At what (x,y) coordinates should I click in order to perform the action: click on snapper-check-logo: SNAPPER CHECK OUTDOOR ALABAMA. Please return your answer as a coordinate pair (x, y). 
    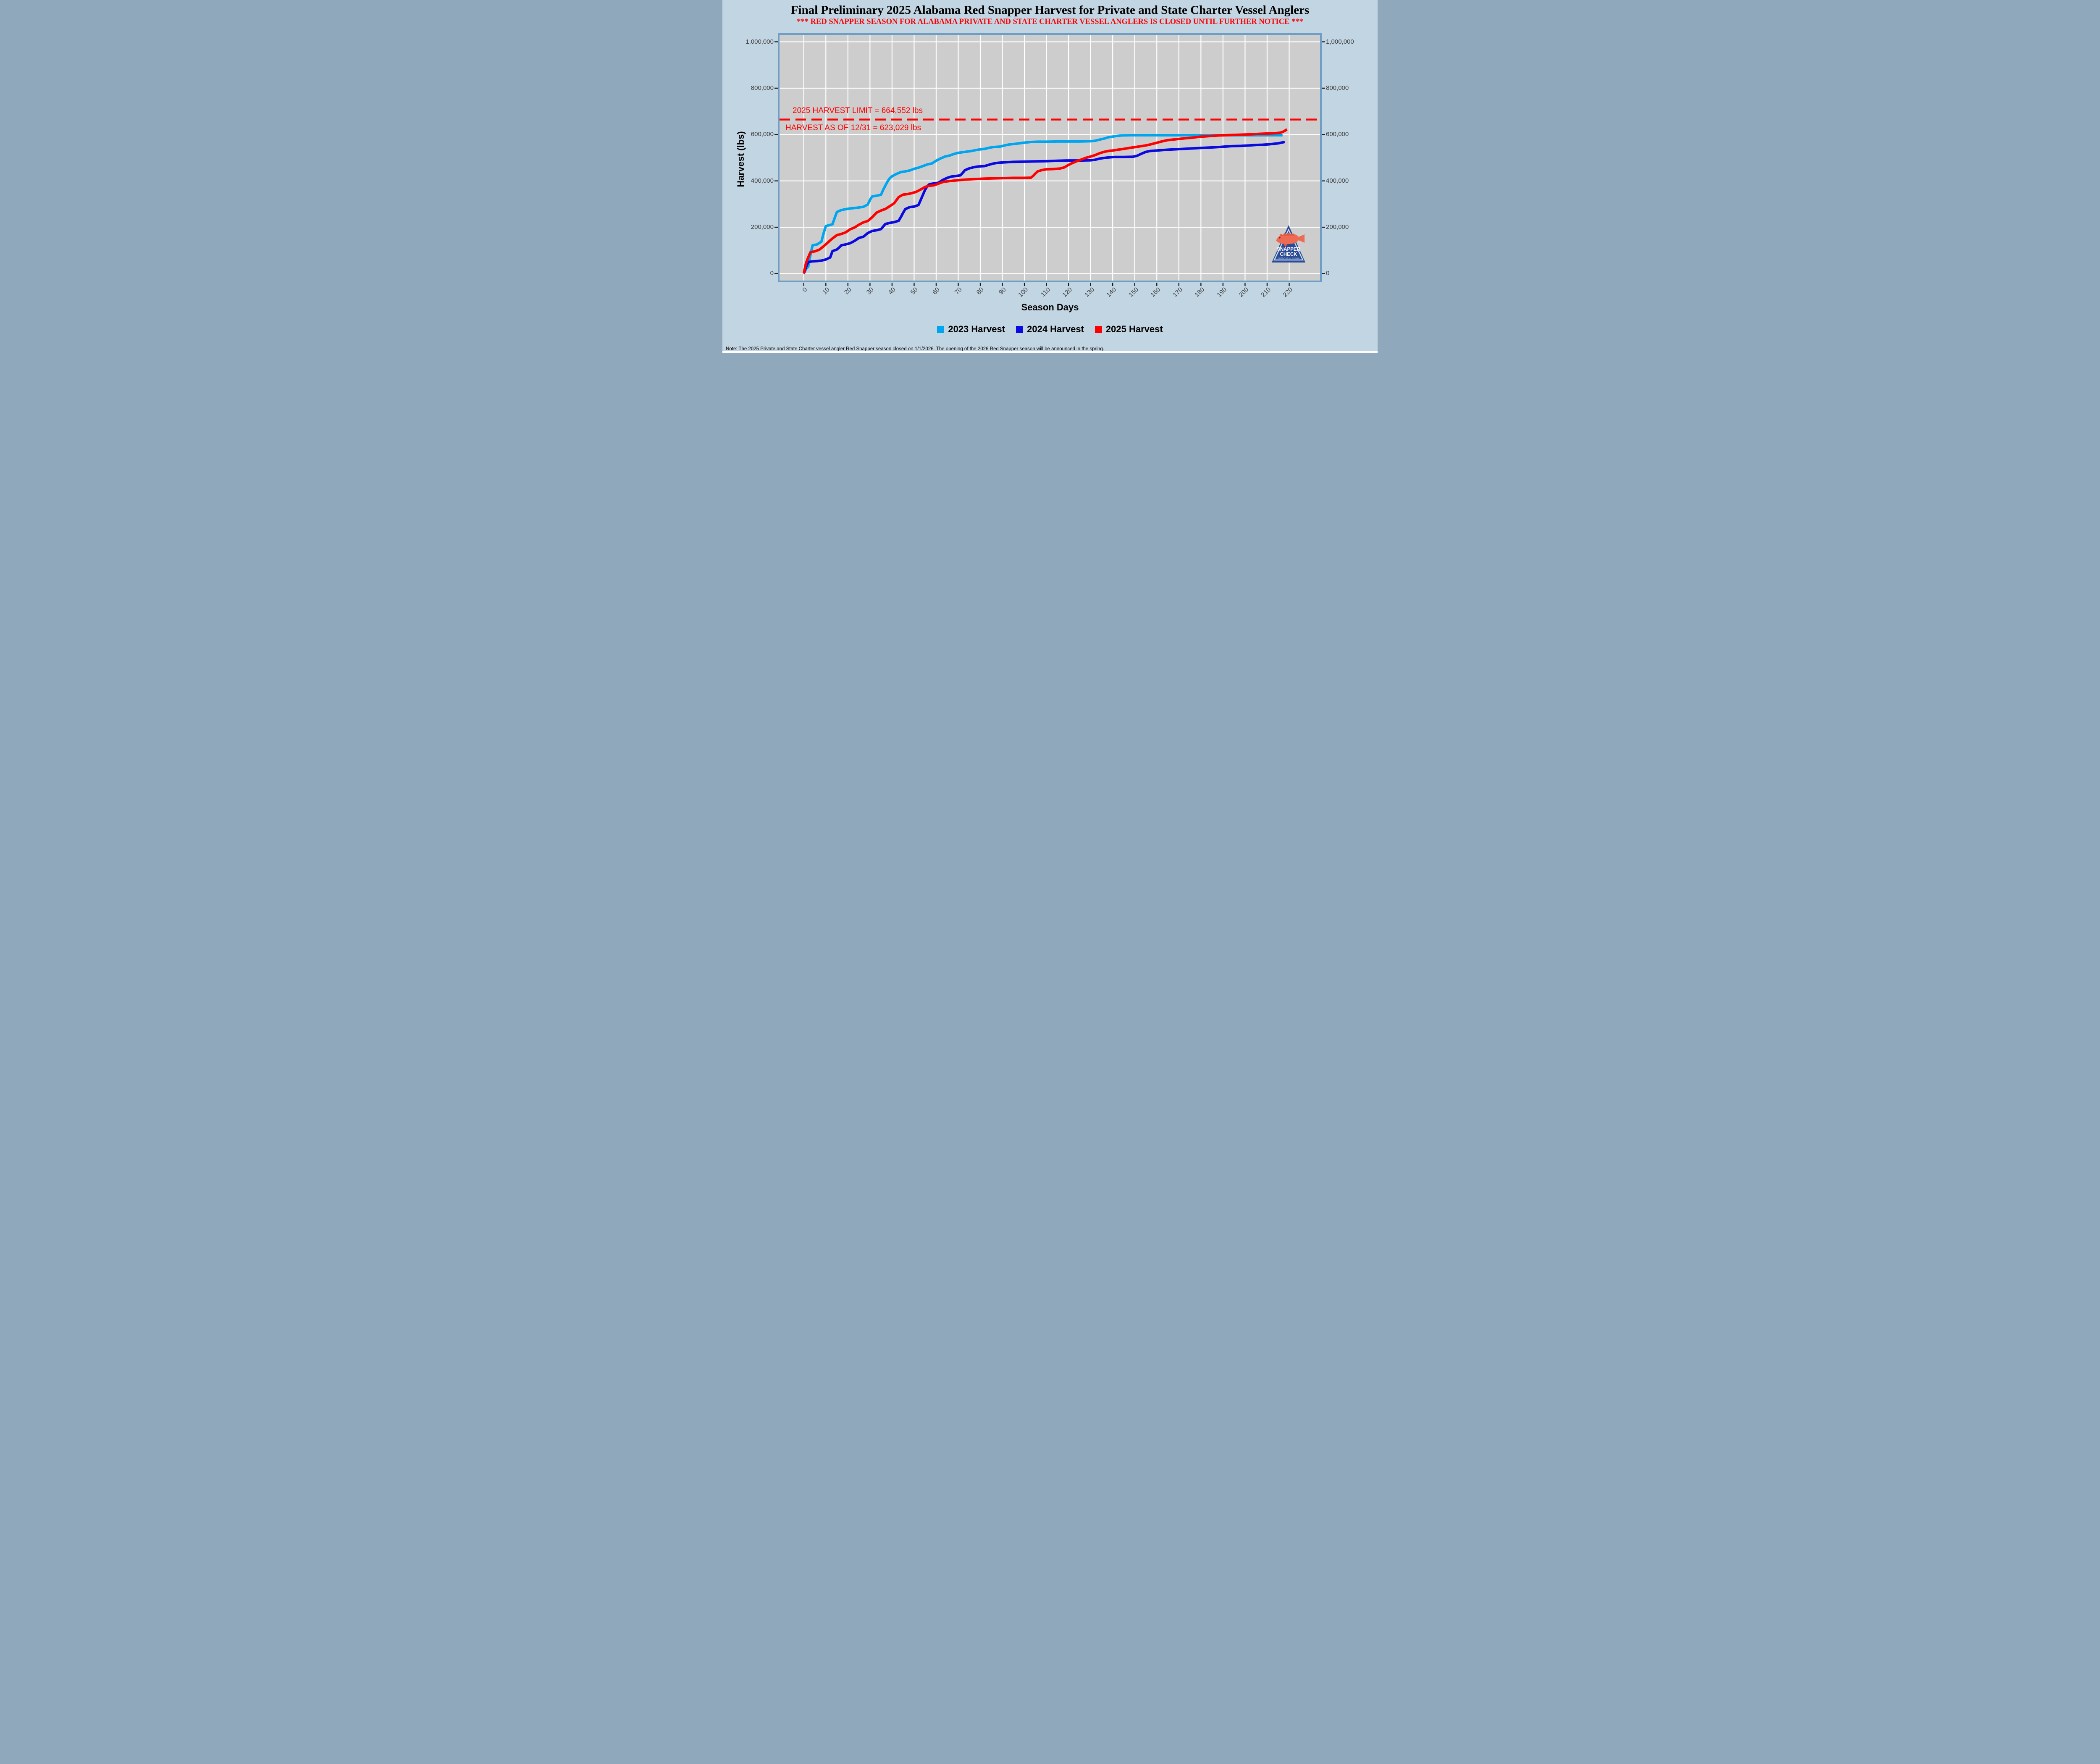
    Looking at the image, I should click on (1288, 243).